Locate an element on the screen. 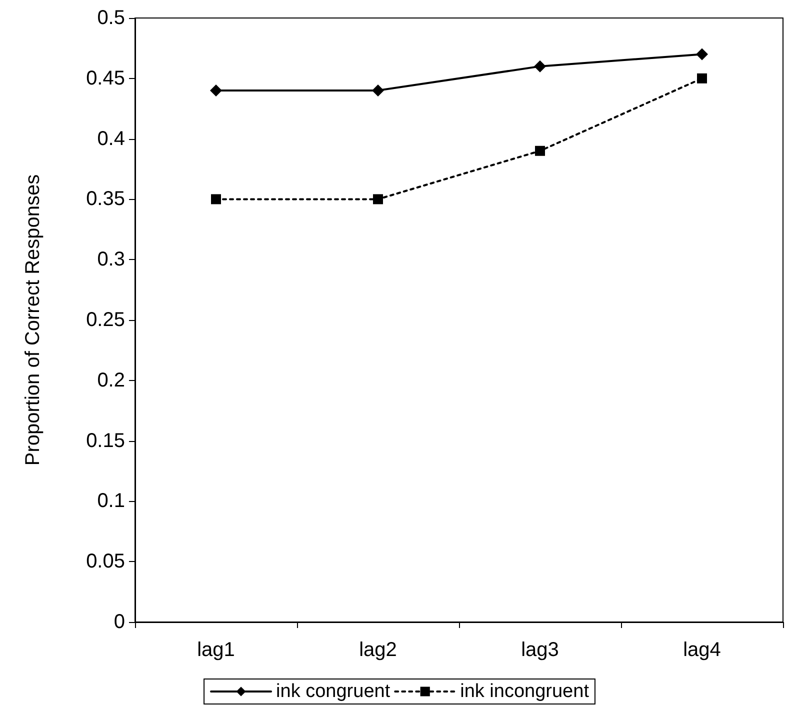  y-tick-label: 0.4 is located at coordinates (111, 139).